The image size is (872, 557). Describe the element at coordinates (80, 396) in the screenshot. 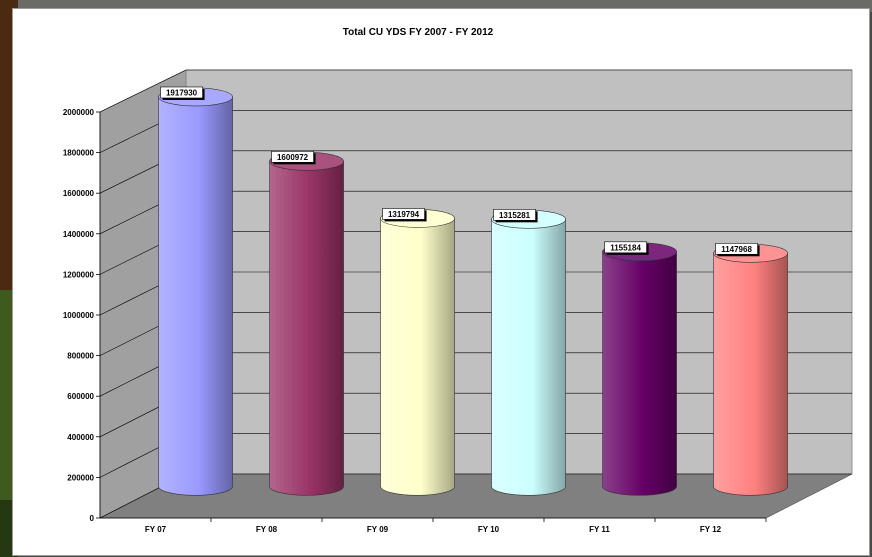

I see `ytick-label: 600000` at that location.